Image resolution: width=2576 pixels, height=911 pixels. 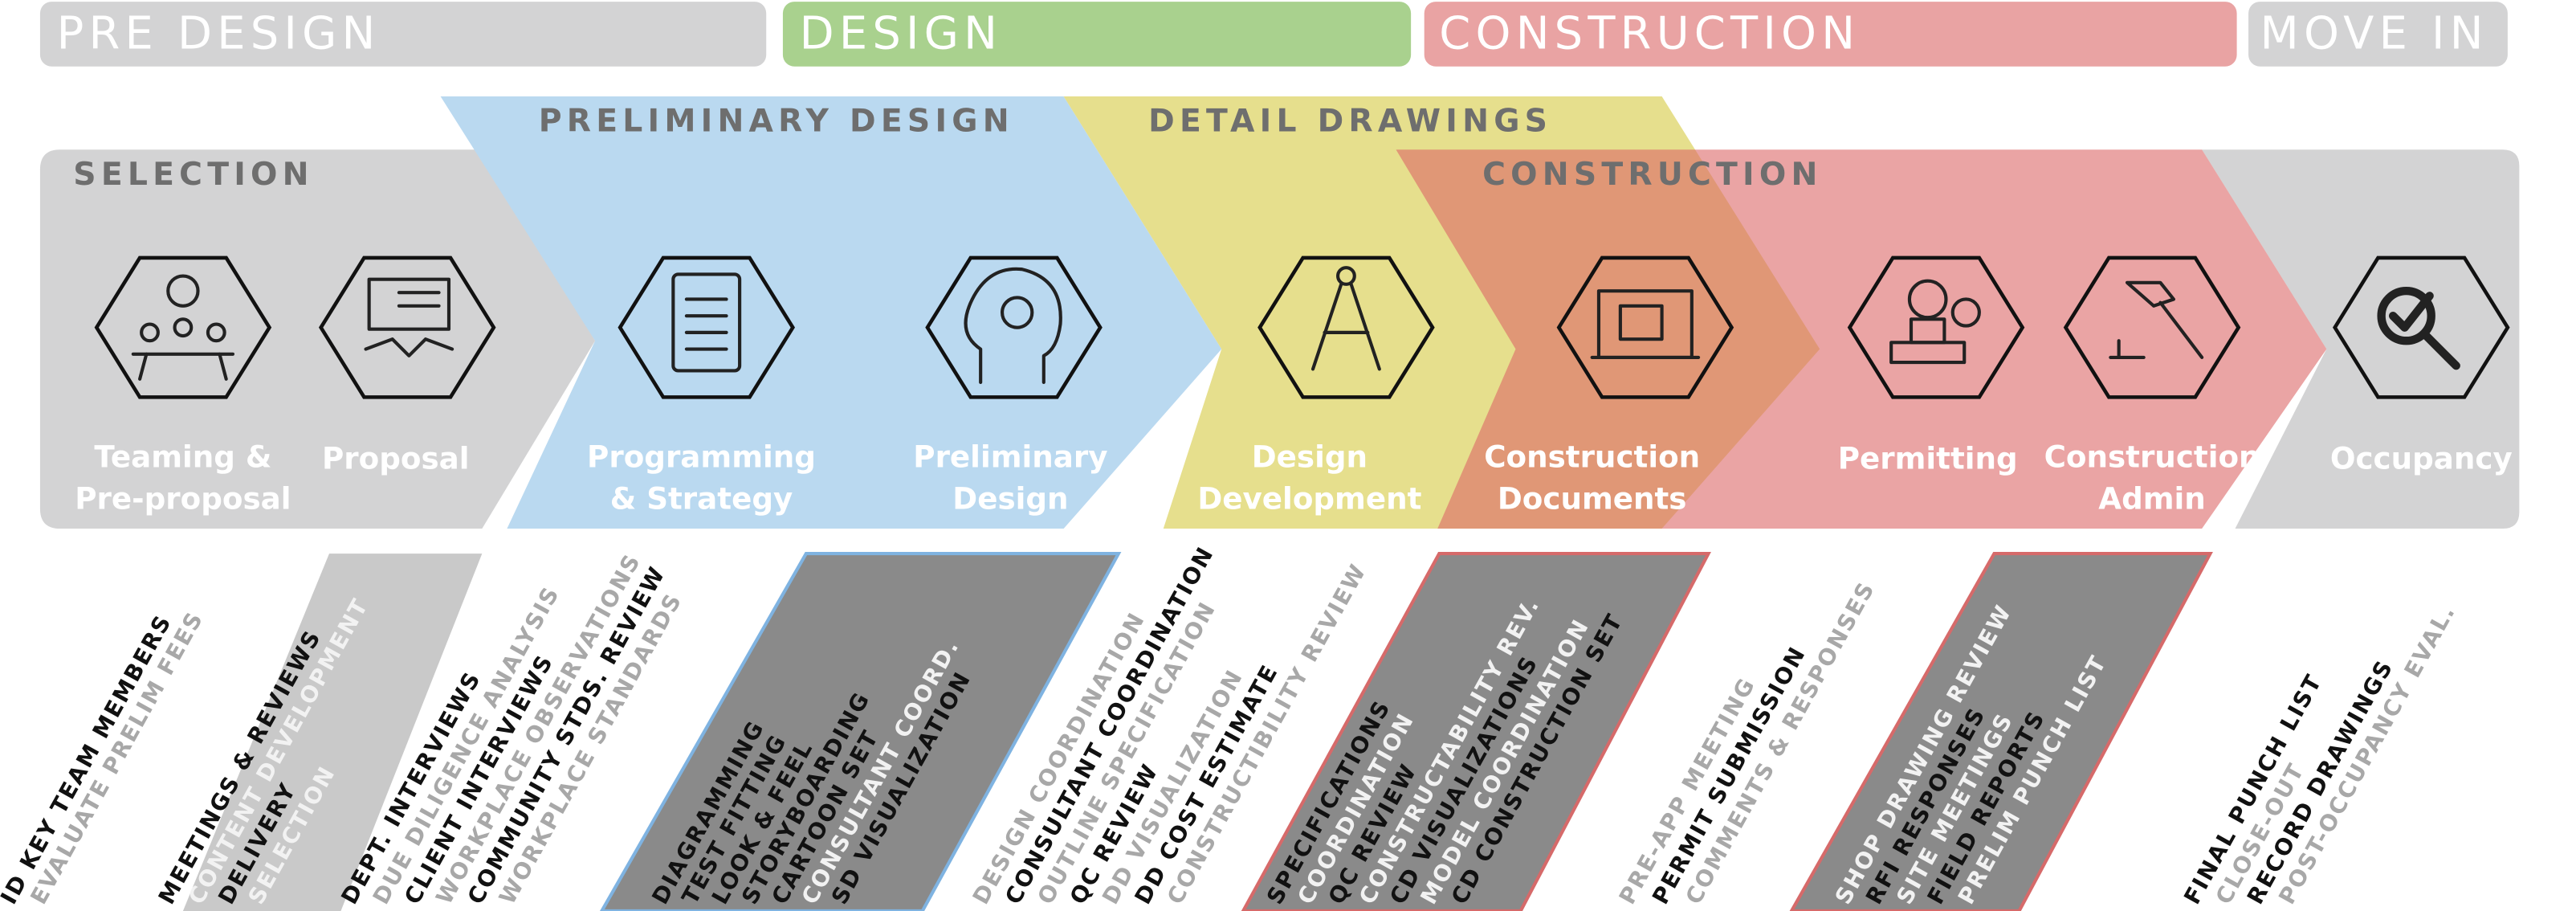 I want to click on step-label: & Strategy, so click(x=701, y=498).